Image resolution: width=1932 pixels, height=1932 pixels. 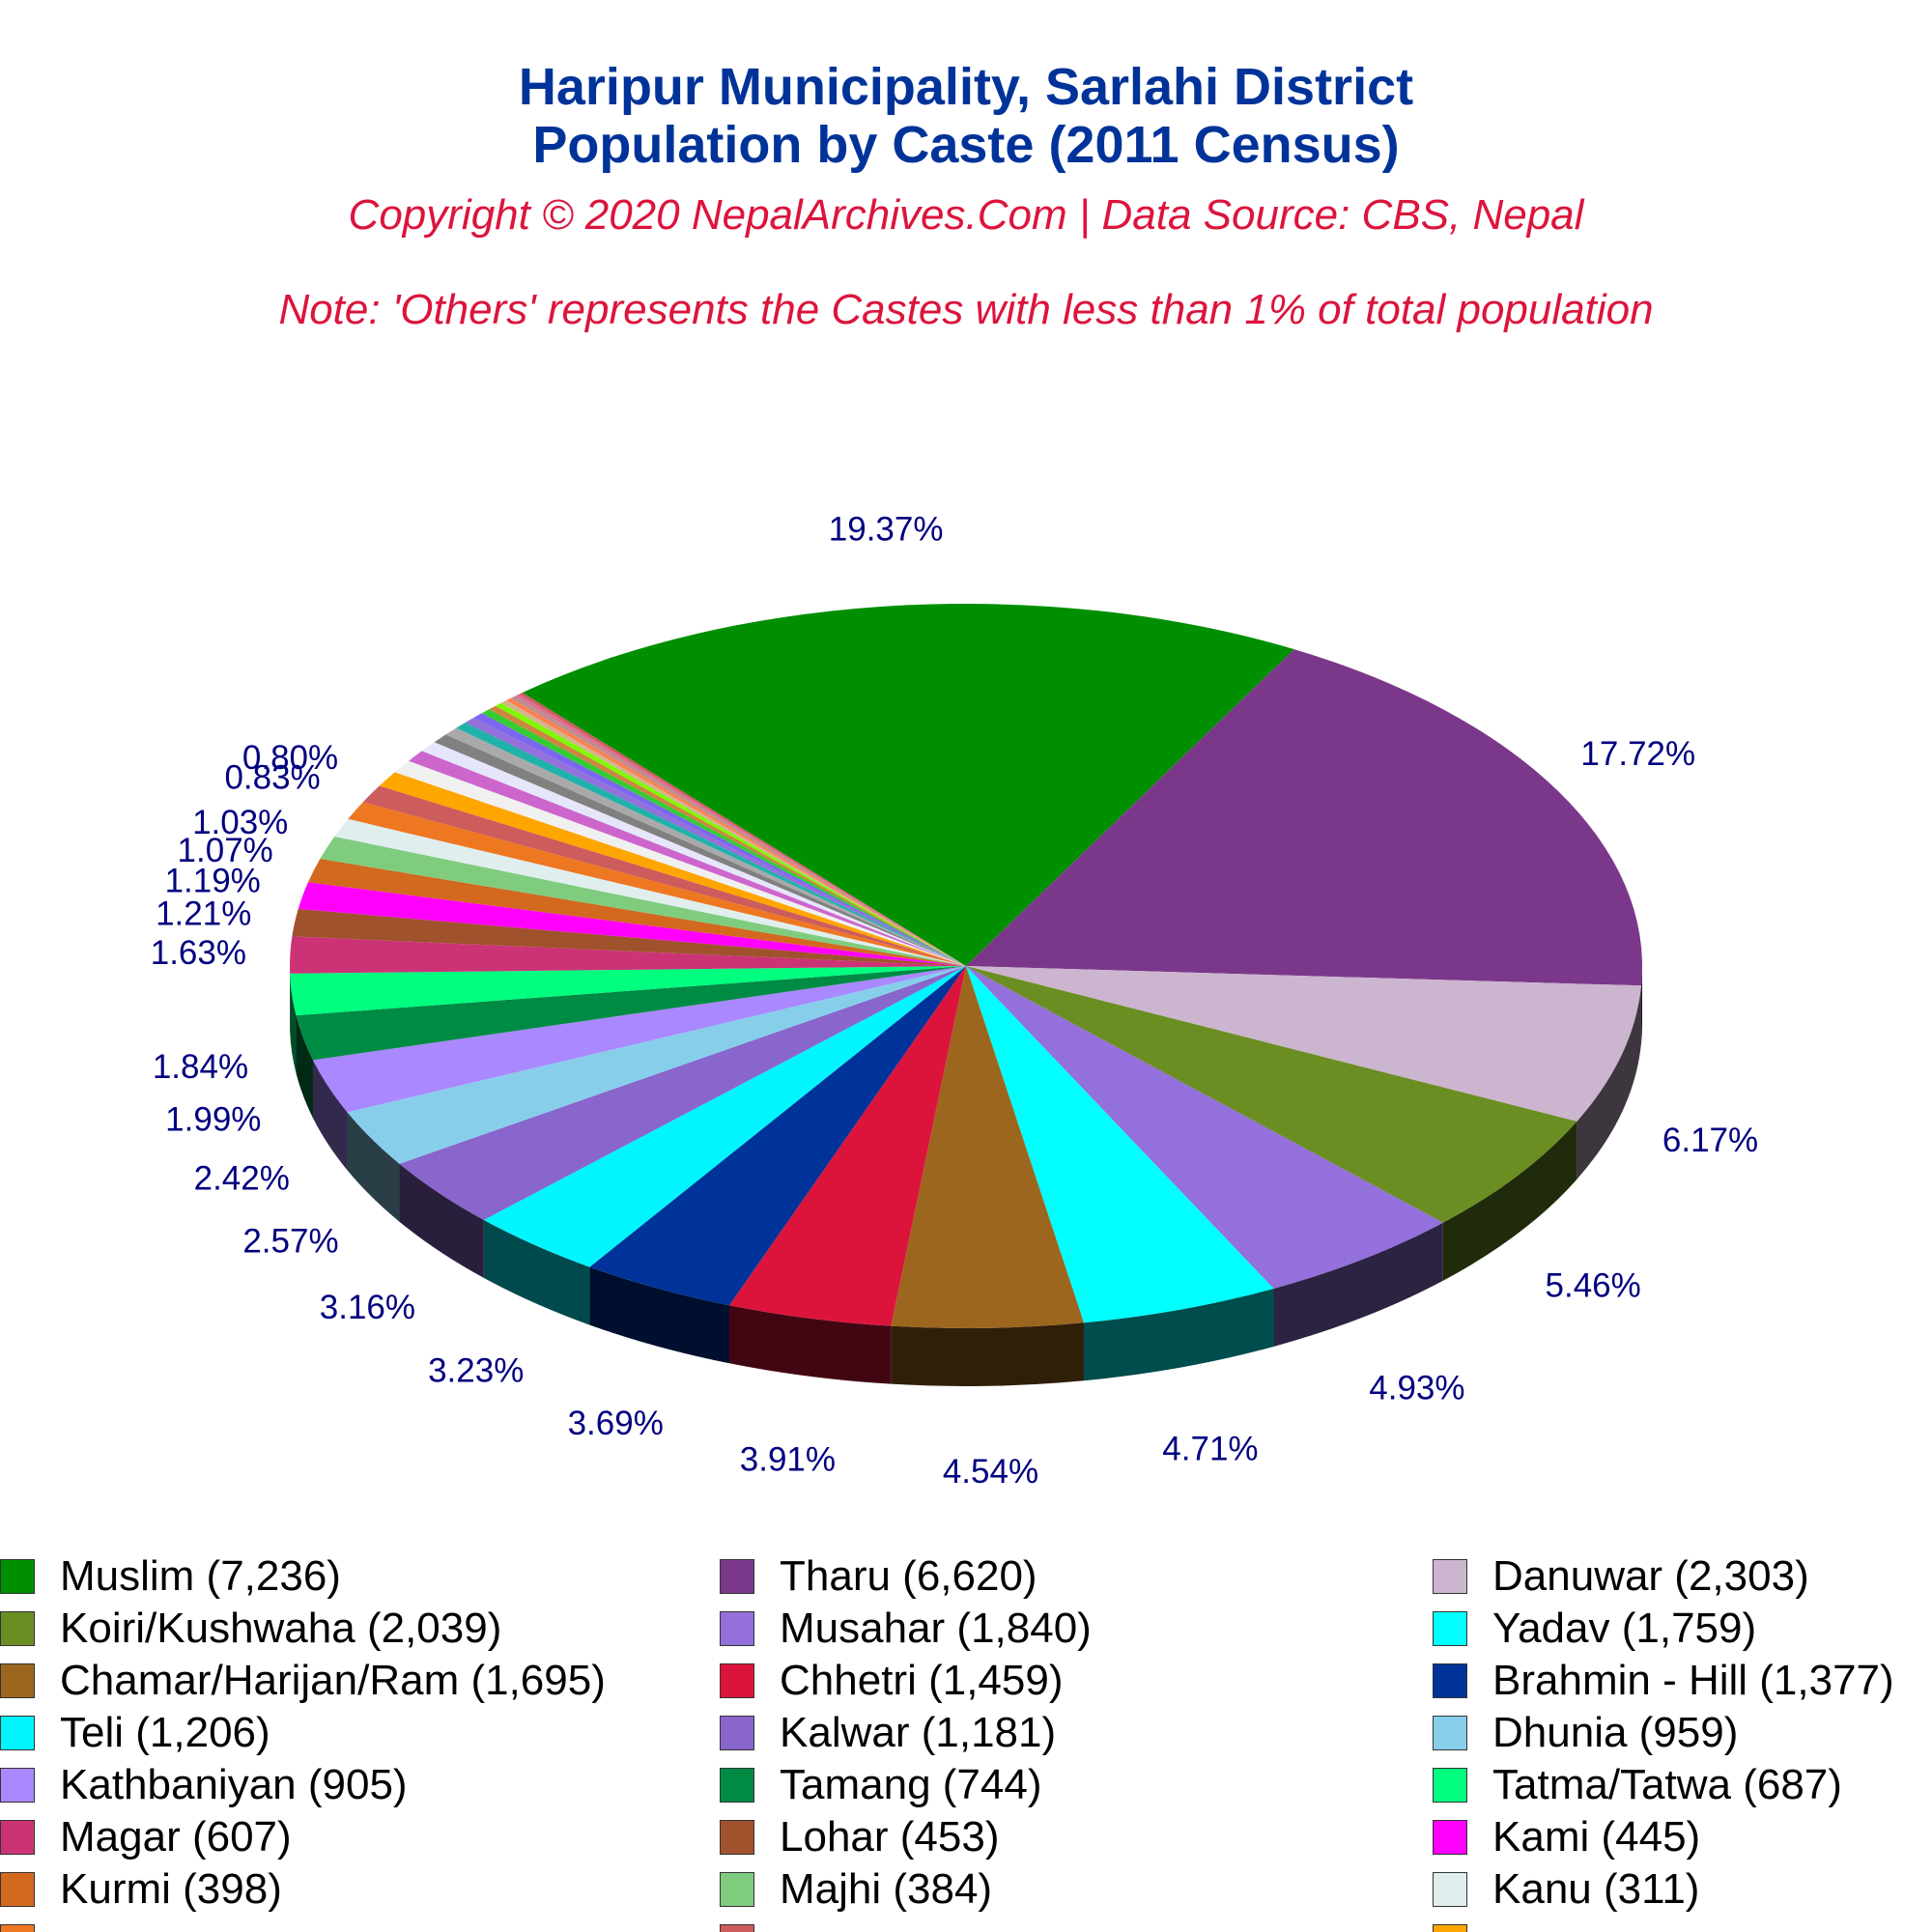 What do you see at coordinates (886, 529) in the screenshot?
I see `slice-pct-label-0: 19.37%` at bounding box center [886, 529].